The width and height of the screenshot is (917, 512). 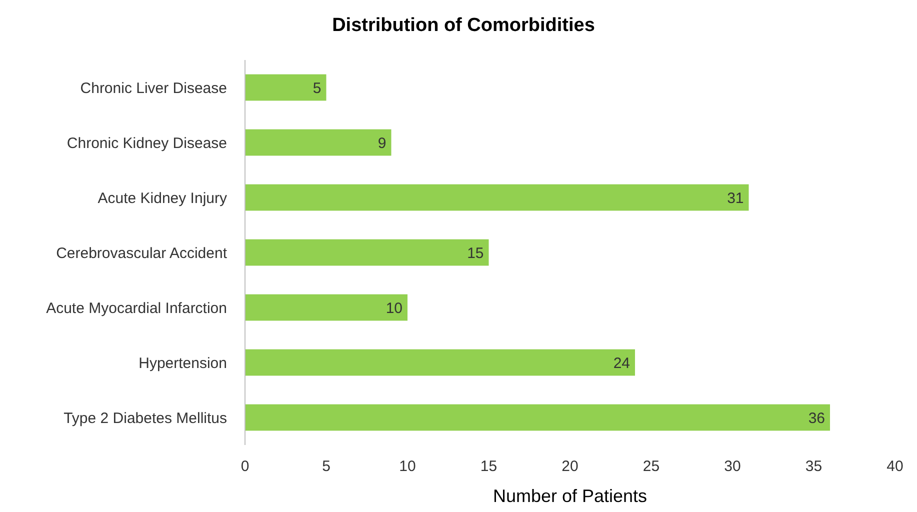 What do you see at coordinates (489, 466) in the screenshot?
I see `x-tick-label: 15` at bounding box center [489, 466].